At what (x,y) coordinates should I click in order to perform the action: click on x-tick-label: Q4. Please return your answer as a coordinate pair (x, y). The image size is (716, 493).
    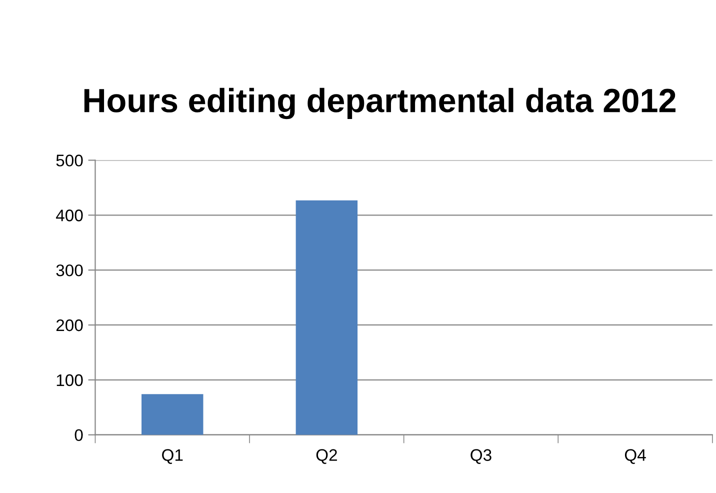
    Looking at the image, I should click on (635, 456).